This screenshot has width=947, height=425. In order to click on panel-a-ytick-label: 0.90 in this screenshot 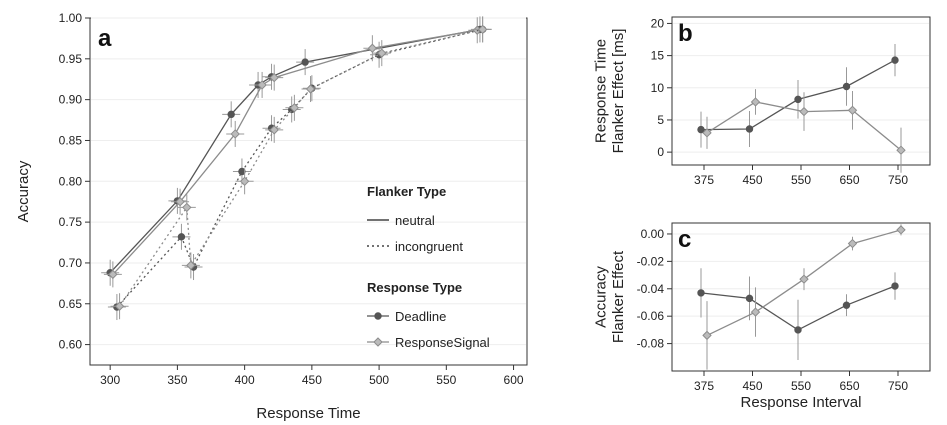, I will do `click(71, 100)`.